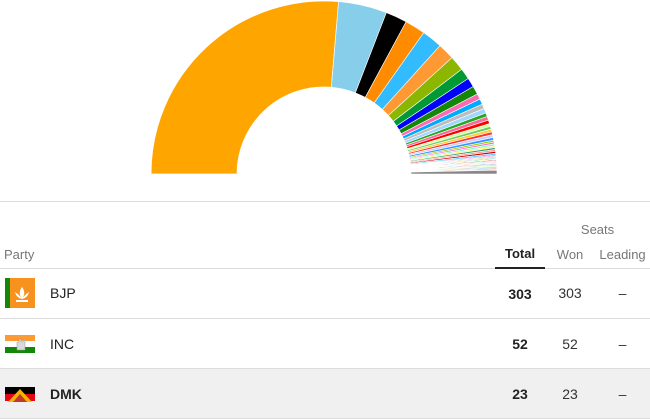 This screenshot has width=650, height=419. Describe the element at coordinates (272, 343) in the screenshot. I see `party-name: INC` at that location.